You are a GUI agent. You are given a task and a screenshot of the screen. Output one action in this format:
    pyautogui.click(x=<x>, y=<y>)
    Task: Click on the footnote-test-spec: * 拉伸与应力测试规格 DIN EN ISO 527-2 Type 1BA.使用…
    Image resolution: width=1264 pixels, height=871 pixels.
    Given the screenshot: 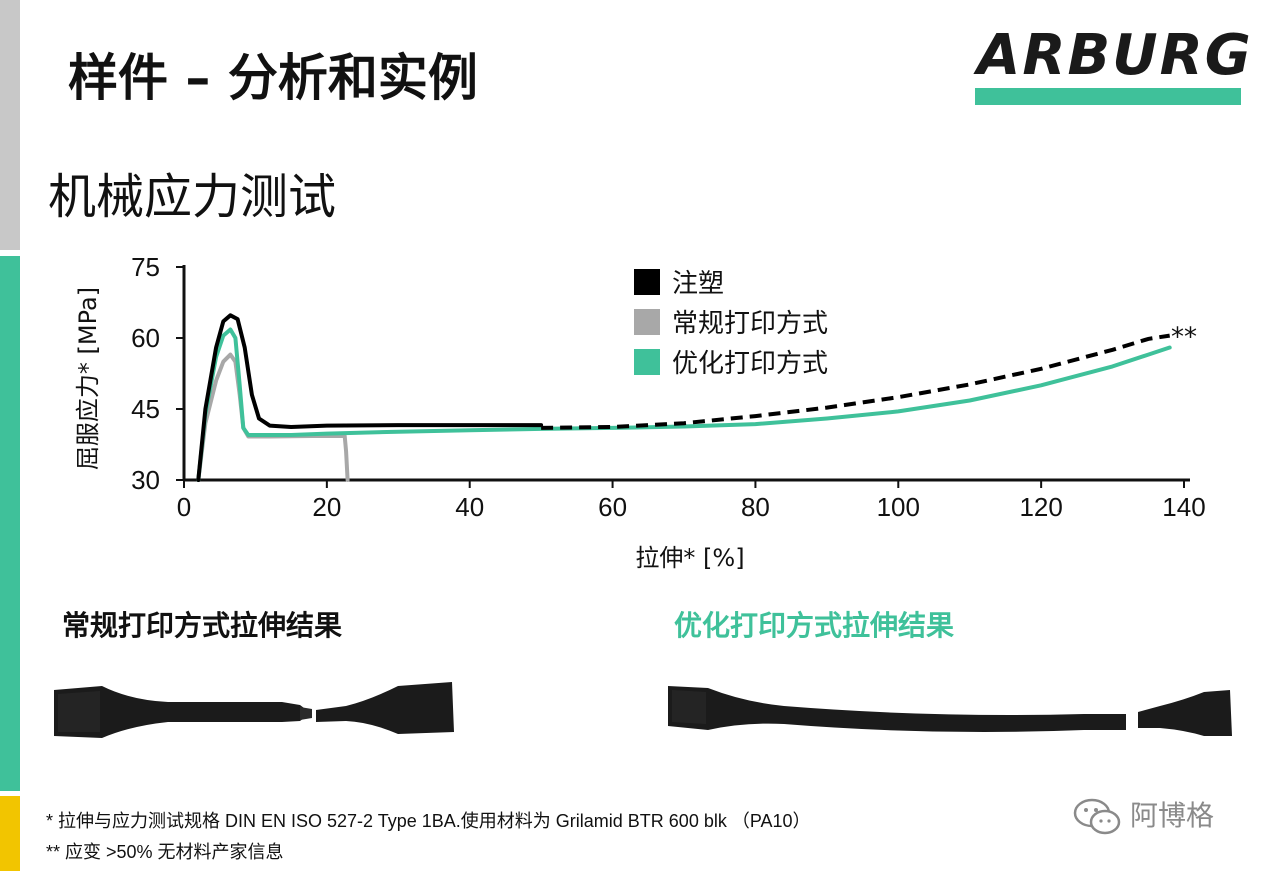 What is the action you would take?
    pyautogui.click(x=428, y=821)
    